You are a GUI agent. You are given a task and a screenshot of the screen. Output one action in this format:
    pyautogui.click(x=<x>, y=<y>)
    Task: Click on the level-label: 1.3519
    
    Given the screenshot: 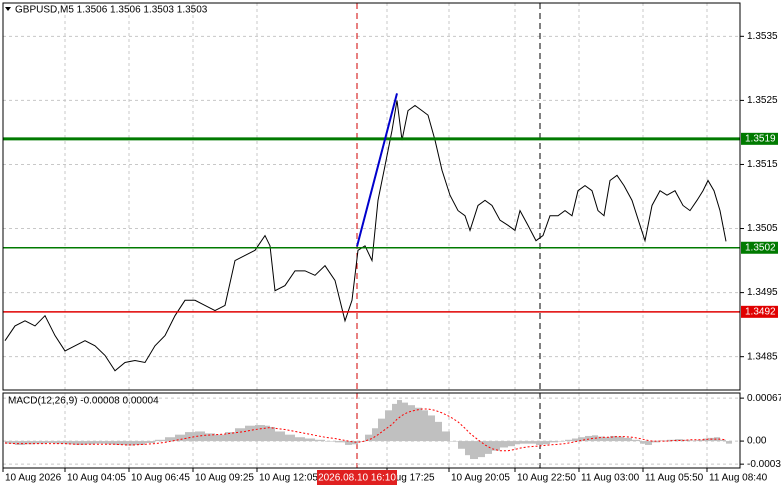 What is the action you would take?
    pyautogui.click(x=760, y=138)
    